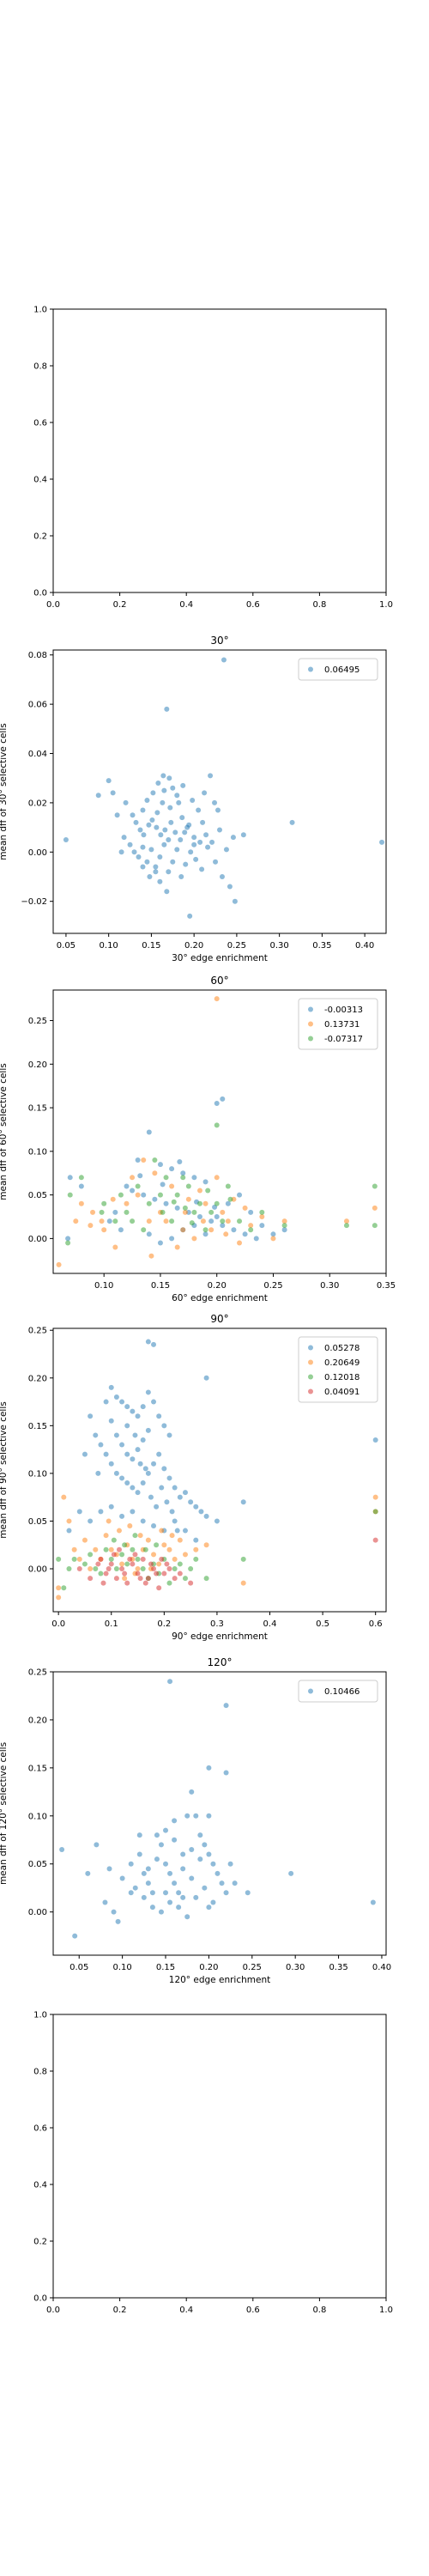  Describe the element at coordinates (252, 1967) in the screenshot. I see `x-tick-label: 0.25` at that location.